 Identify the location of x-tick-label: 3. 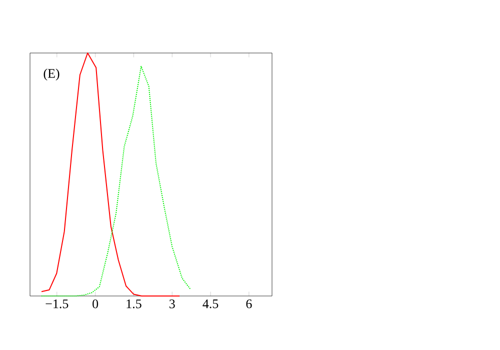
(172, 304).